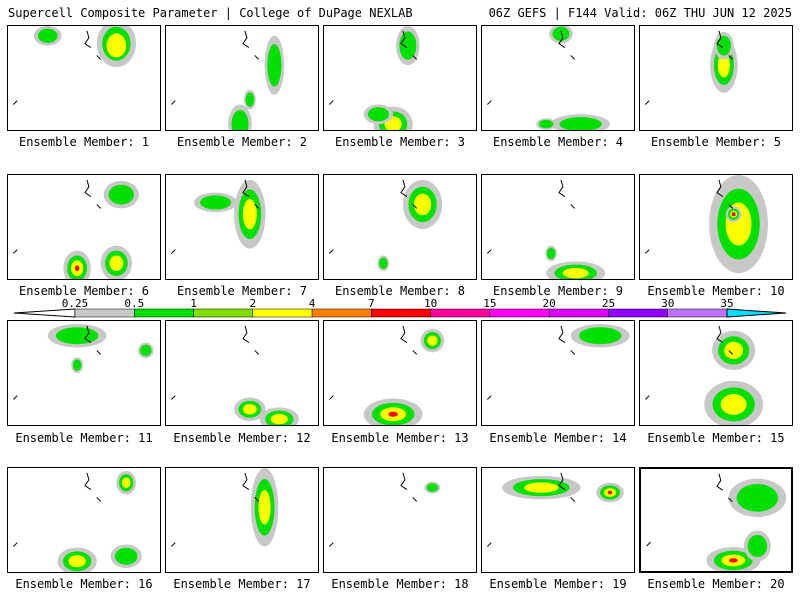  What do you see at coordinates (253, 303) in the screenshot?
I see `colorbar-tick-label: 2` at bounding box center [253, 303].